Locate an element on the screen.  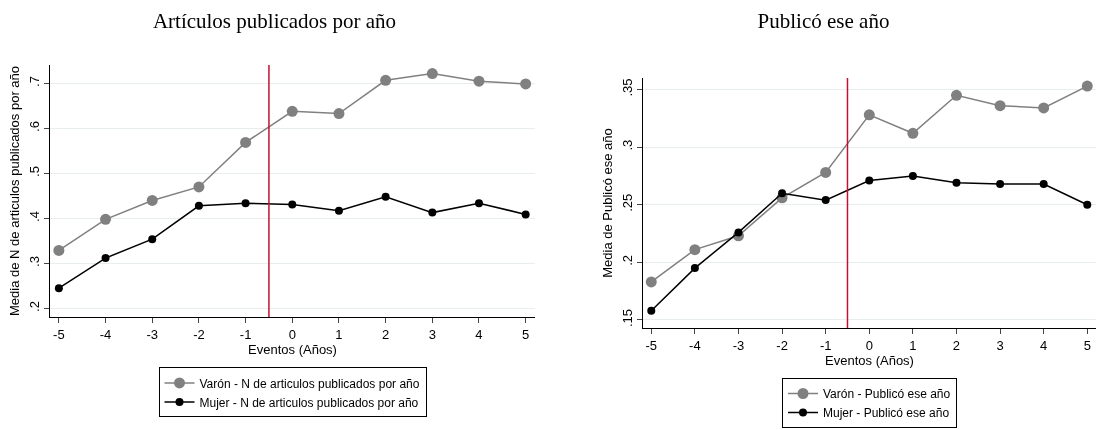
legend-label: Mujer - N de articulos publicados por año is located at coordinates (309, 402).